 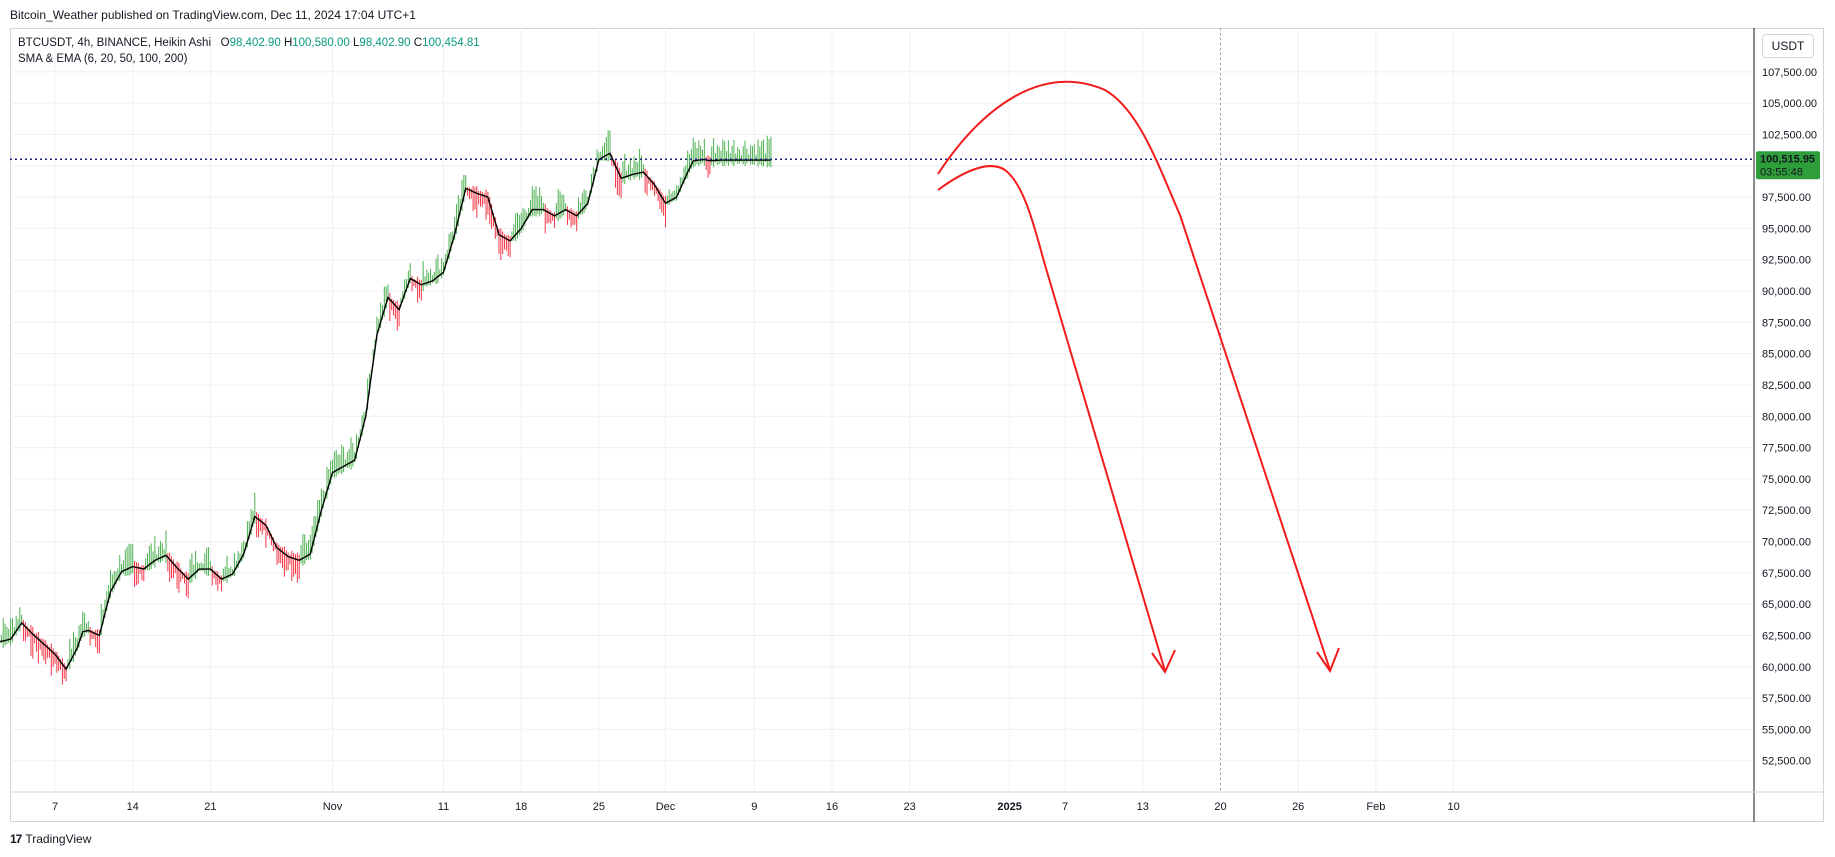 I want to click on x-tick-label: 18, so click(x=521, y=807).